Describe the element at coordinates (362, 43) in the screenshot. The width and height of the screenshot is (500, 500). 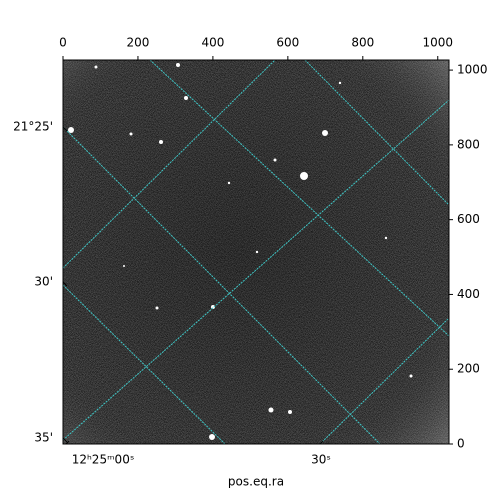
I see `x-tick-label: 800` at that location.